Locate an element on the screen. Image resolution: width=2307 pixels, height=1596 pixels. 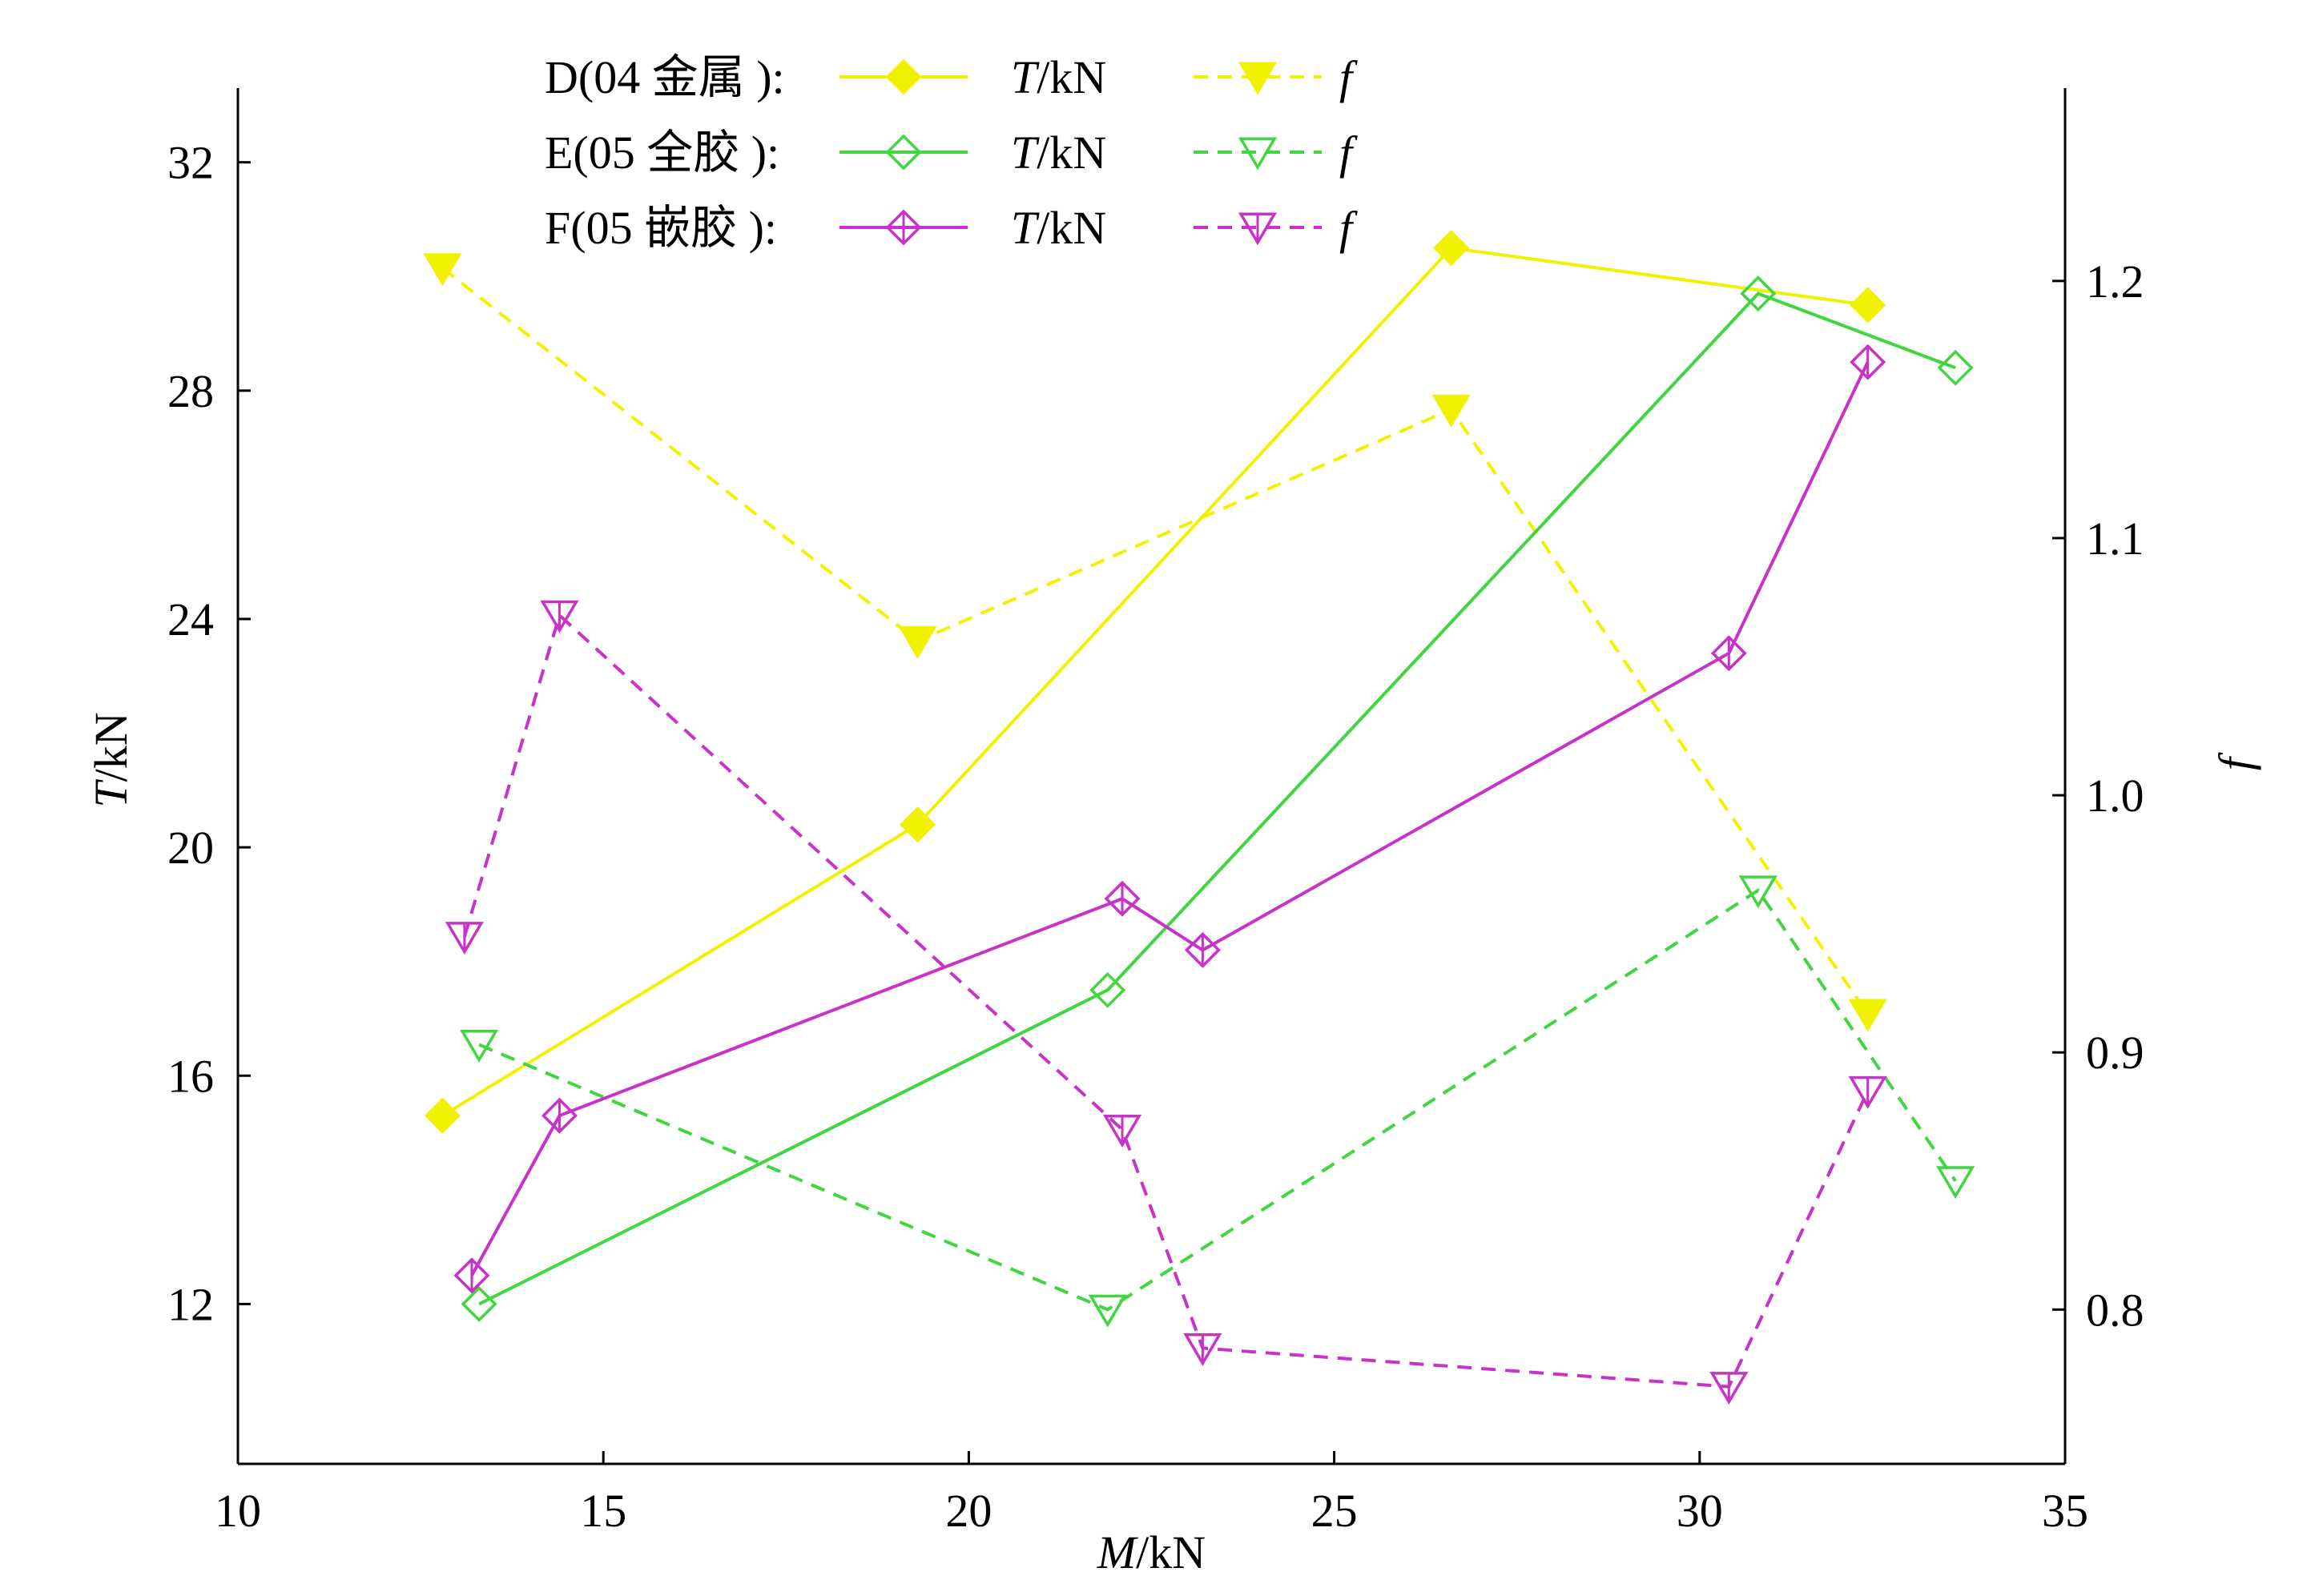
y-left-tick-label: 32 is located at coordinates (191, 163).